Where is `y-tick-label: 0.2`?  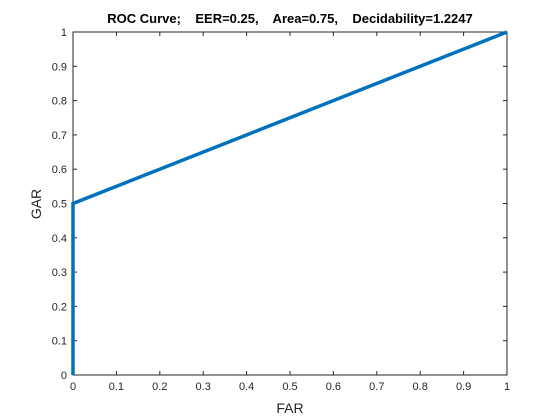
y-tick-label: 0.2 is located at coordinates (59, 307).